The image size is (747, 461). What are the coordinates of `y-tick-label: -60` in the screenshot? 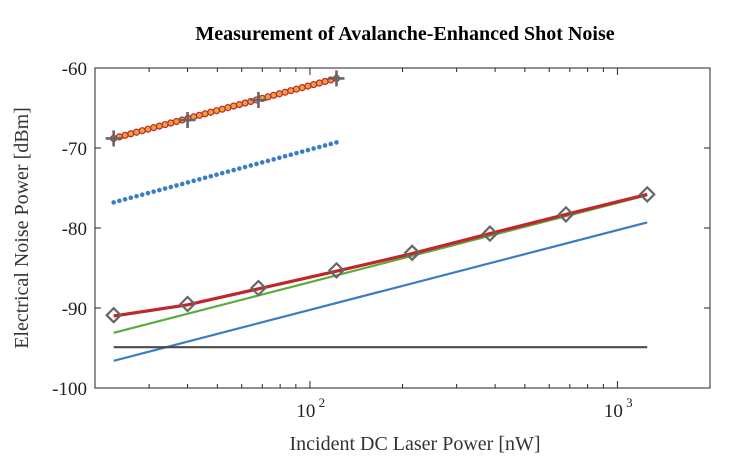 It's located at (74, 69).